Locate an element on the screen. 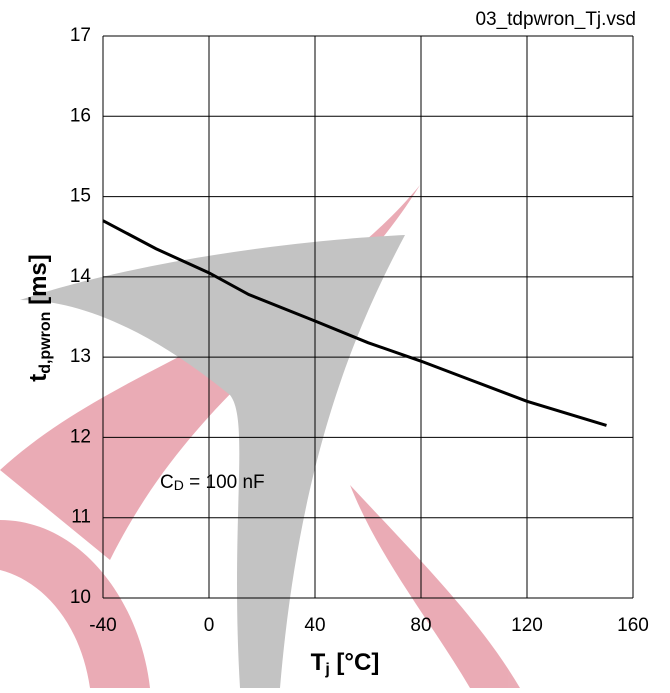  x-tick-label: 0 is located at coordinates (209, 625).